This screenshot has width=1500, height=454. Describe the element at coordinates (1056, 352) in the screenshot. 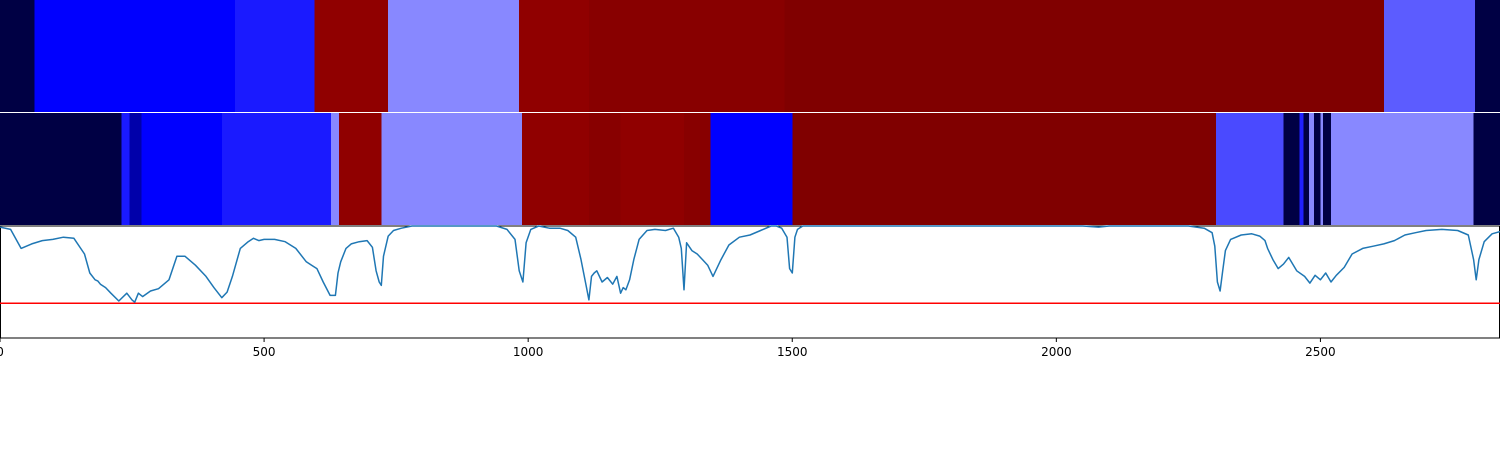

I see `x-tick-label: 2000` at that location.